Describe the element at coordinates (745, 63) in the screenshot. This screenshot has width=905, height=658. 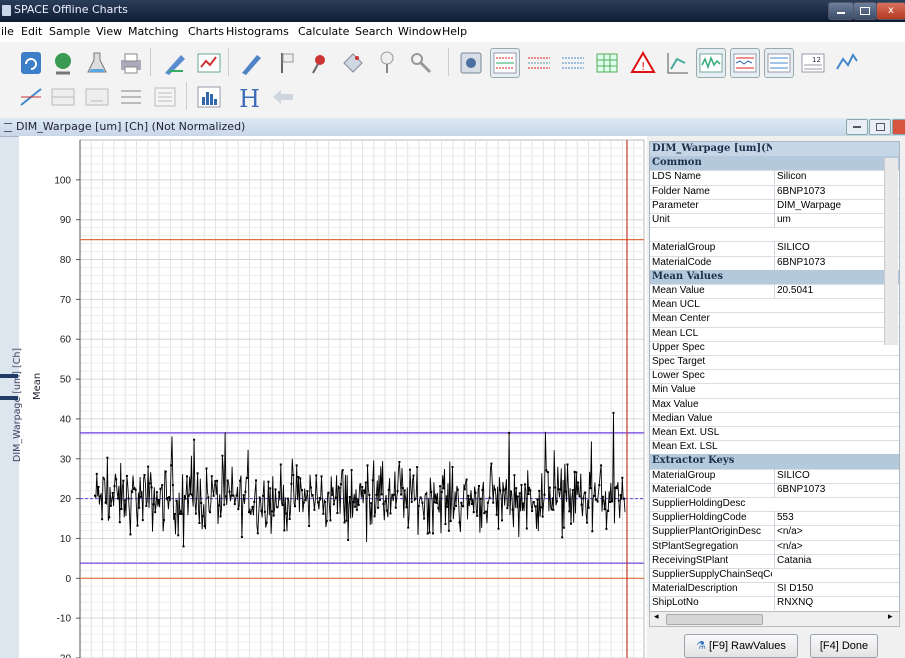
I see `control-chart-active-icon` at that location.